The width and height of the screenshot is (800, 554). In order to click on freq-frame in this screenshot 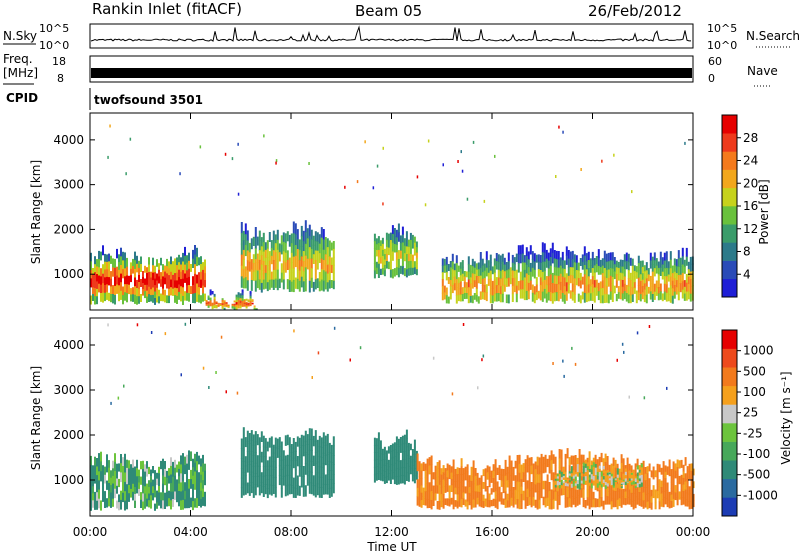, I will do `click(391, 69)`.